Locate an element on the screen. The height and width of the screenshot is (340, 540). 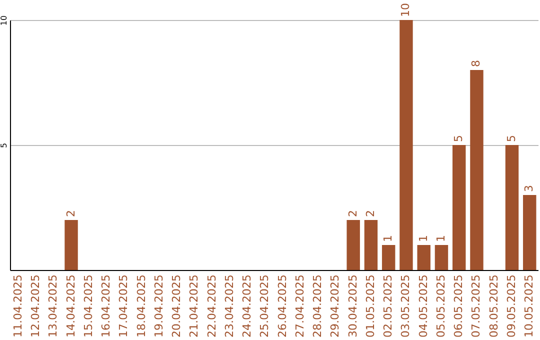
x-tick-label: 29.04.2025 is located at coordinates (335, 306).